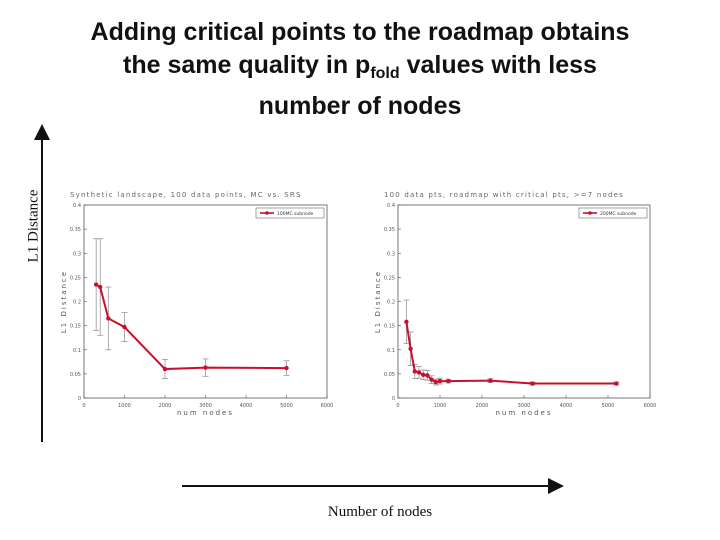  What do you see at coordinates (566, 406) in the screenshot?
I see `right-x-tick-label: 4000` at bounding box center [566, 406].